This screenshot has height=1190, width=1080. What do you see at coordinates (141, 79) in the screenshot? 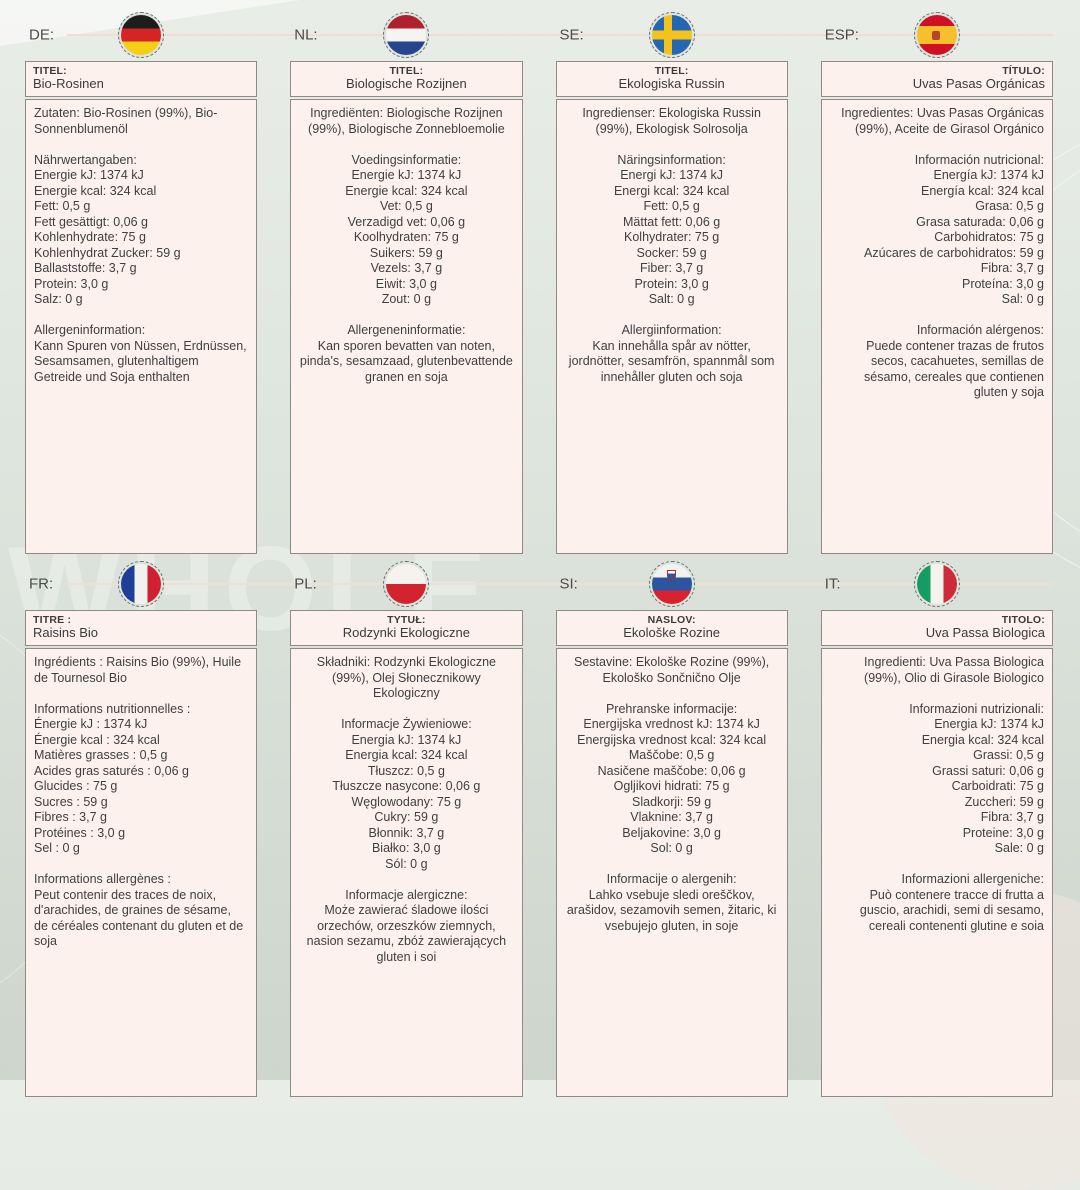
I see `title-box: TITEL: Bio-Rosinen` at bounding box center [141, 79].